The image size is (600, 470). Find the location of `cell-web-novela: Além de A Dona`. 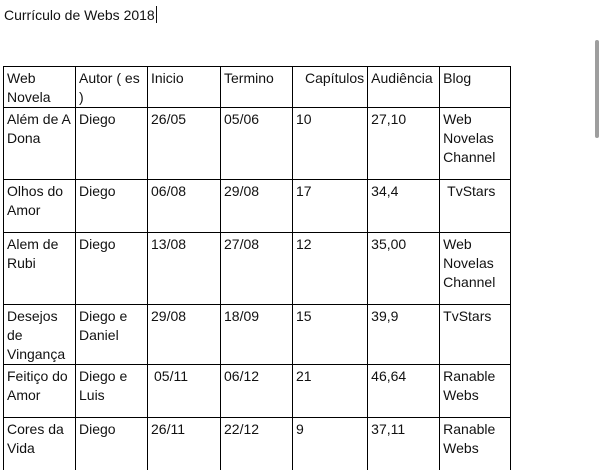

cell-web-novela: Além de A Dona is located at coordinates (39, 143).